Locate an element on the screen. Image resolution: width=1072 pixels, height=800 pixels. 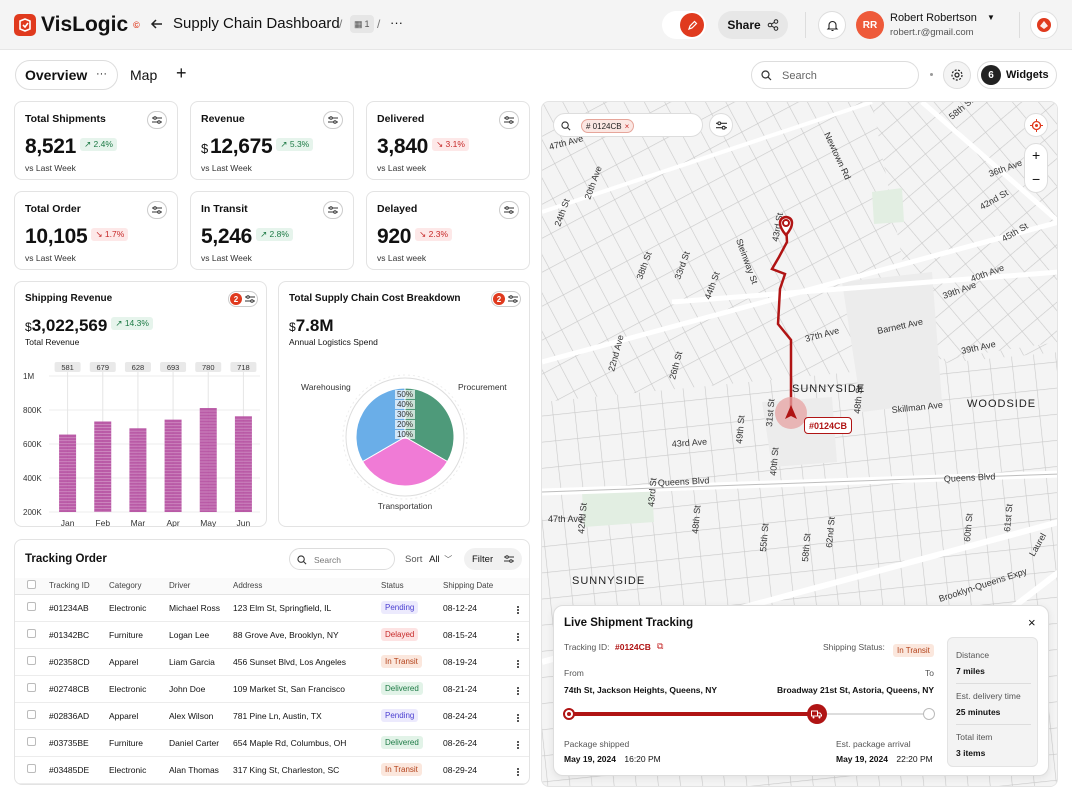
widgets-button: 6 Widgets is located at coordinates (1017, 75).